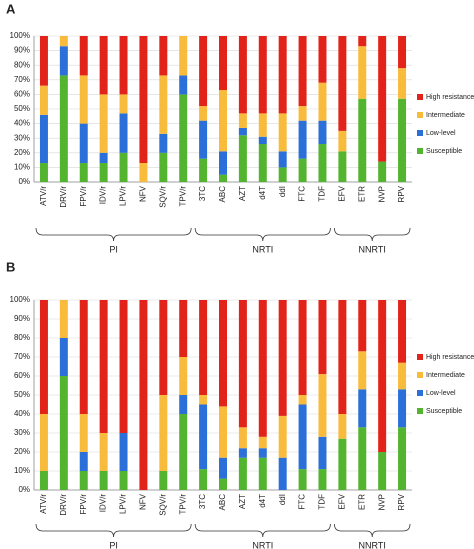 The image size is (474, 549). What do you see at coordinates (202, 193) in the screenshot?
I see `x-tick-label: 3TC` at bounding box center [202, 193].